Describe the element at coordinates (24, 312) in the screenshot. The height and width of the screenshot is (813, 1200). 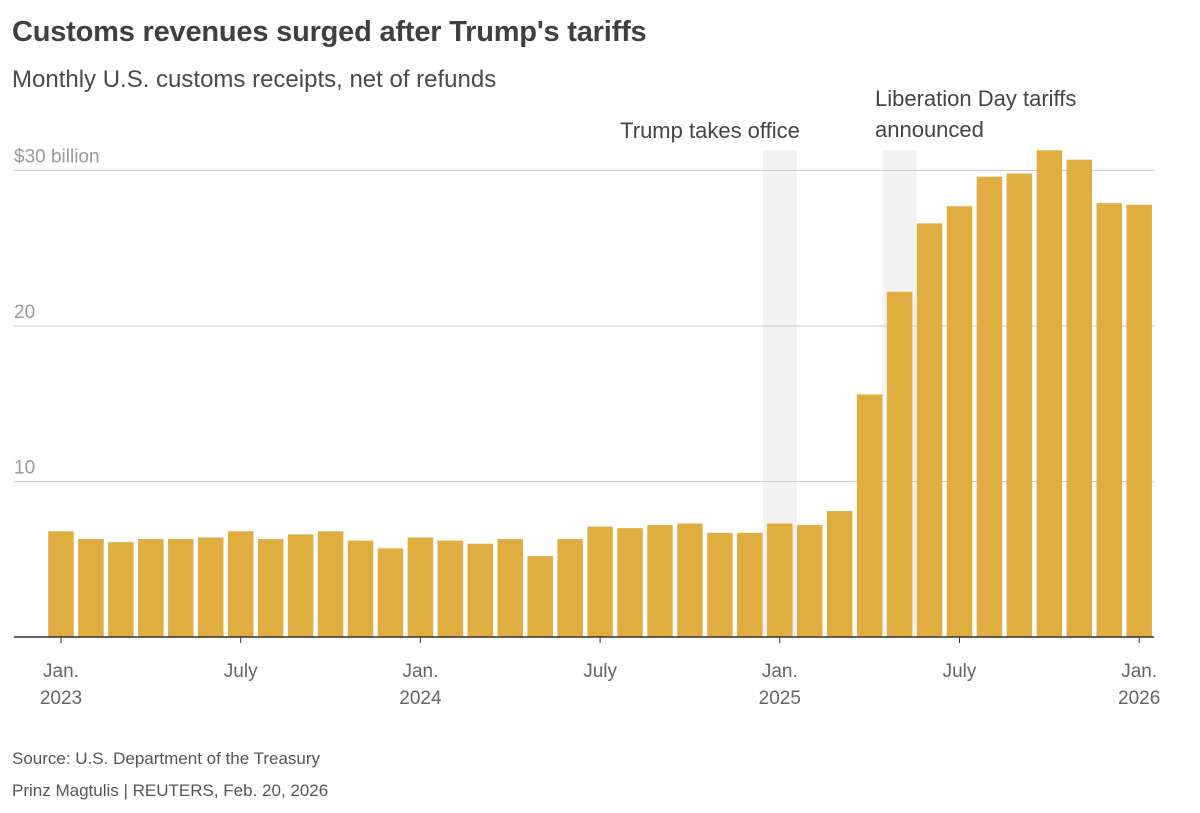
I see `y-tick-label: 20` at that location.